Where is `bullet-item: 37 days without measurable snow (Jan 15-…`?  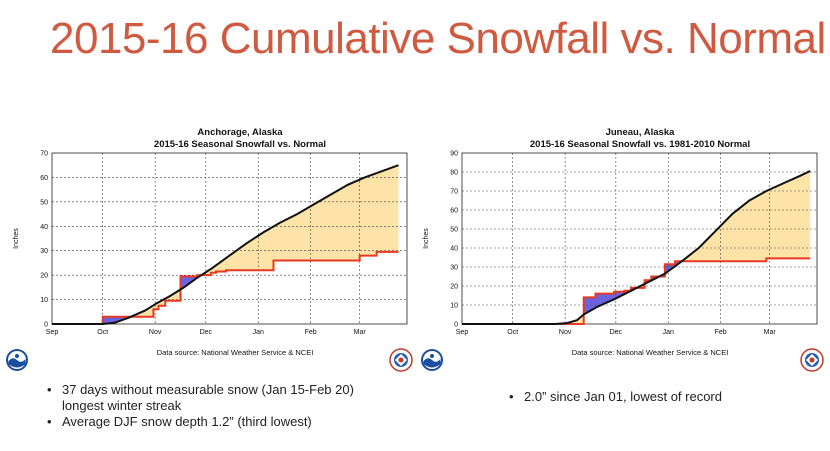 bullet-item: 37 days without measurable snow (Jan 15-… is located at coordinates (210, 398).